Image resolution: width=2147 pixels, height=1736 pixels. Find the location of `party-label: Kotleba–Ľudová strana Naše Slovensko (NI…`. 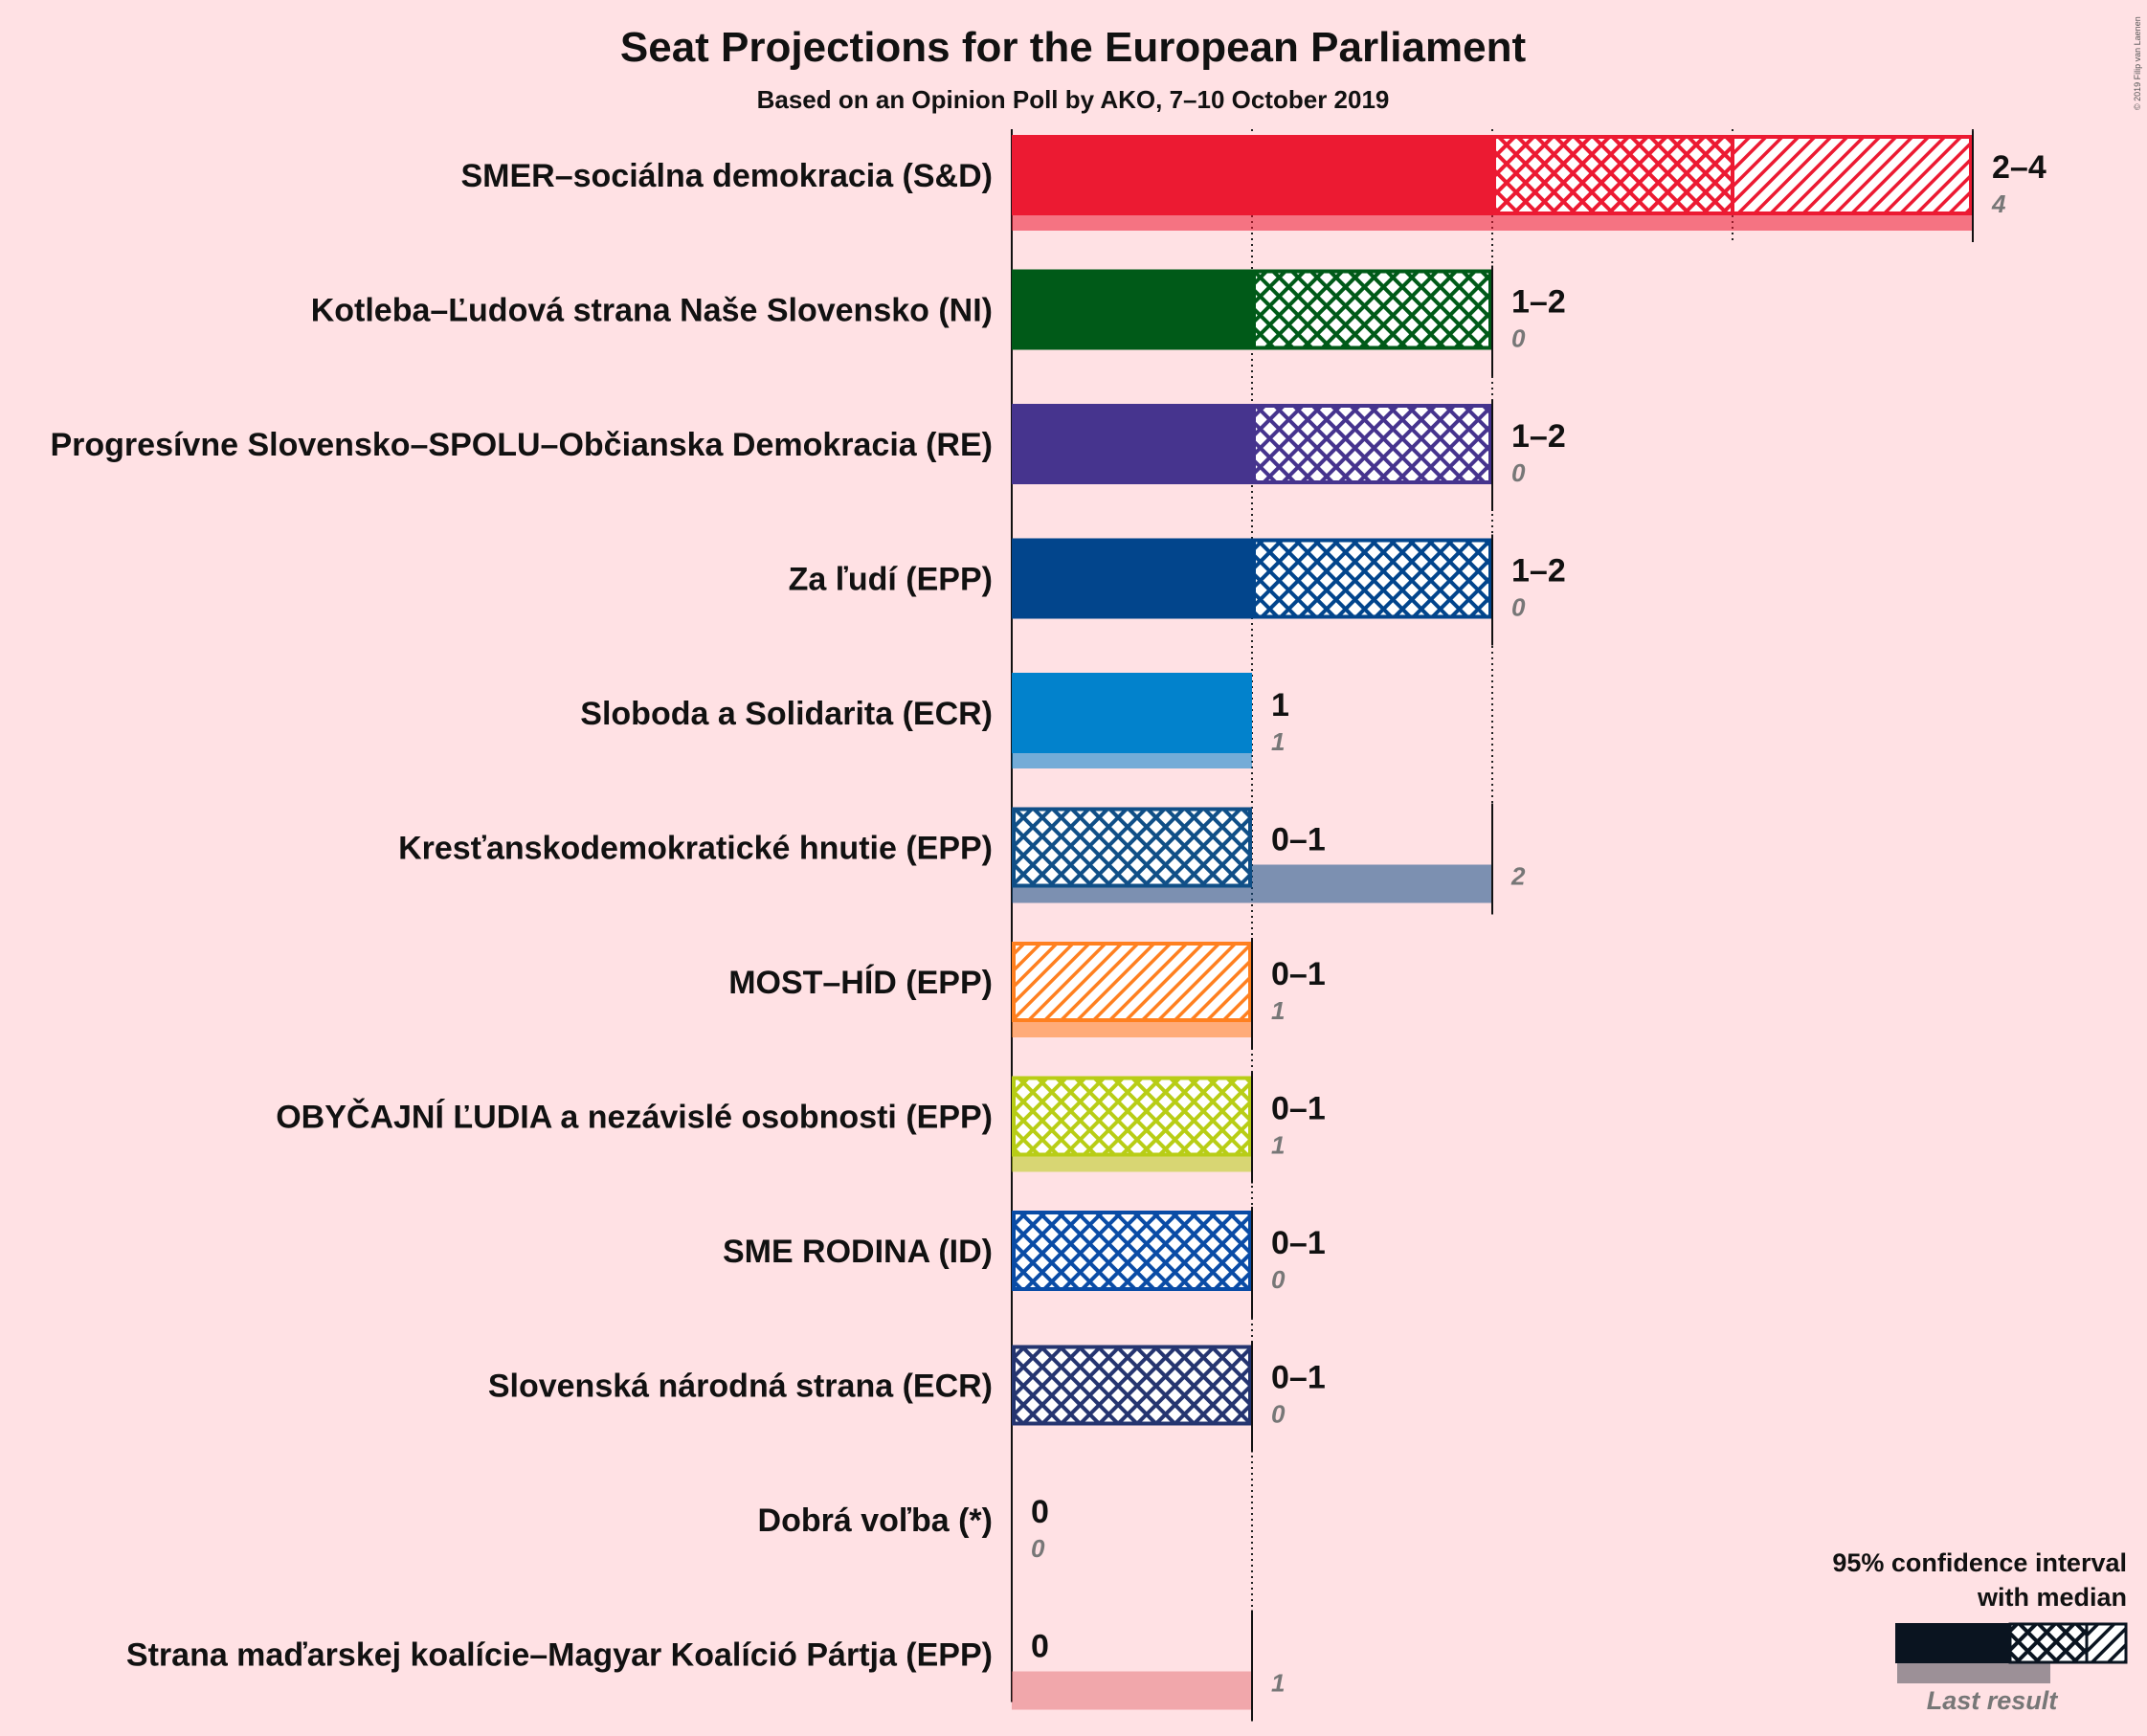

party-label: Kotleba–Ľudová strana Naše Slovensko (NI… is located at coordinates (652, 311).